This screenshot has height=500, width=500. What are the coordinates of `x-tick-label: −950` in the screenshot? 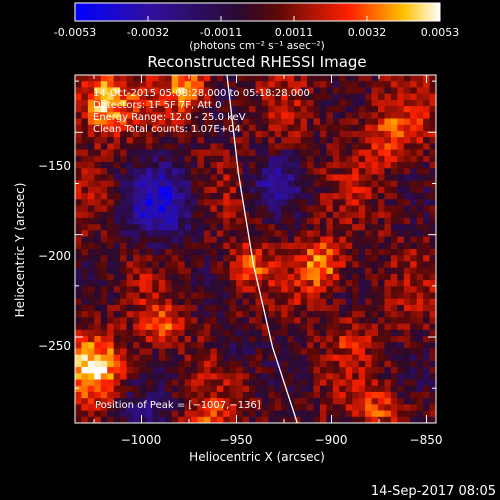 It's located at (236, 440).